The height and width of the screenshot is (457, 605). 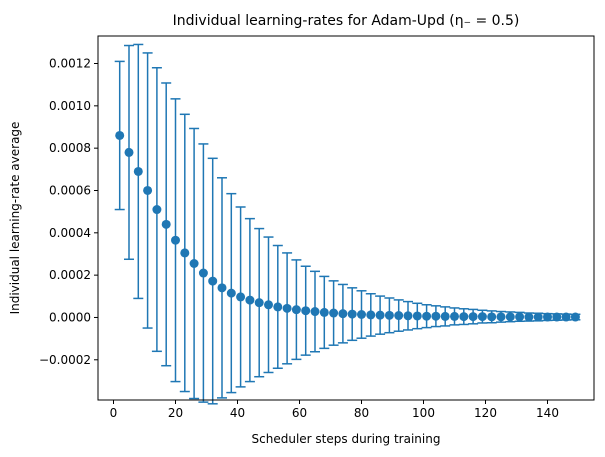 I want to click on y-tick-label: 0.0002, so click(x=70, y=275).